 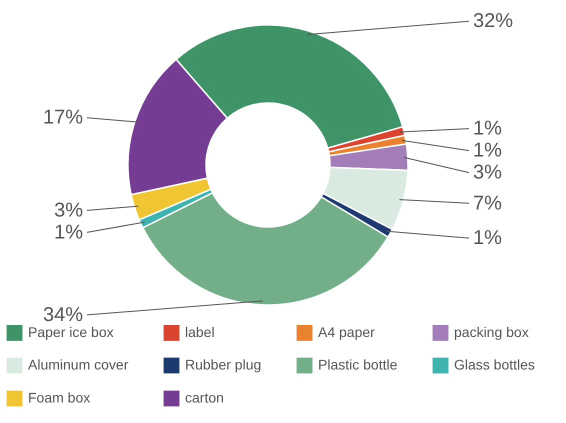 What do you see at coordinates (358, 364) in the screenshot?
I see `legend-label: Plastic bottle` at bounding box center [358, 364].